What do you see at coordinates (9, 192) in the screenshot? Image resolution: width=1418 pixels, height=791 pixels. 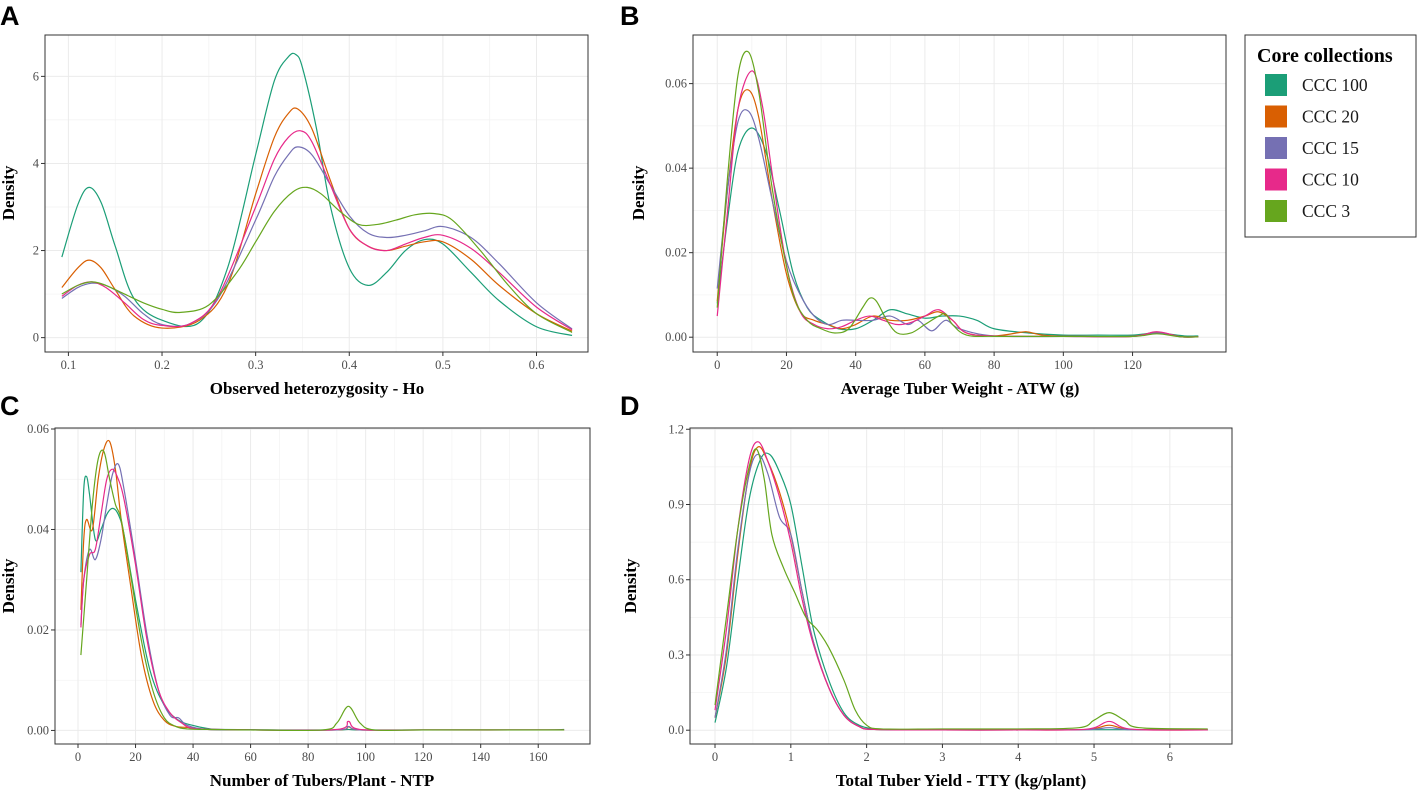 I see `y-axis-title-a: Density` at bounding box center [9, 192].